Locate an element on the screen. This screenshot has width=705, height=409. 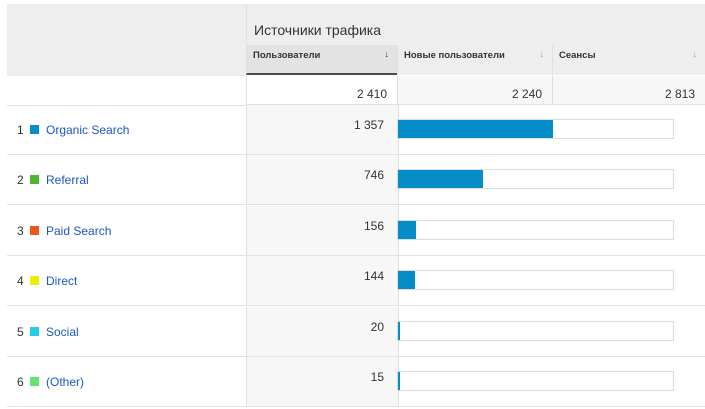
dimension-total-cell is located at coordinates (126, 91).